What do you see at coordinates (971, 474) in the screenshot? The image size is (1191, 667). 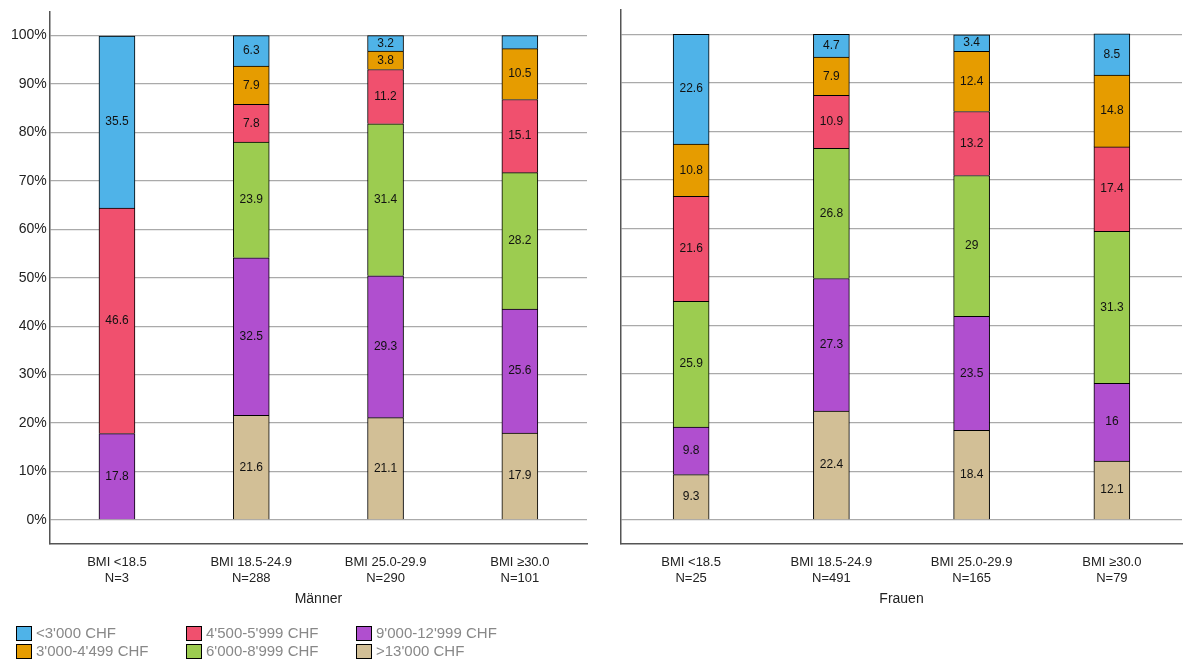 I see `data-label: 18.4` at bounding box center [971, 474].